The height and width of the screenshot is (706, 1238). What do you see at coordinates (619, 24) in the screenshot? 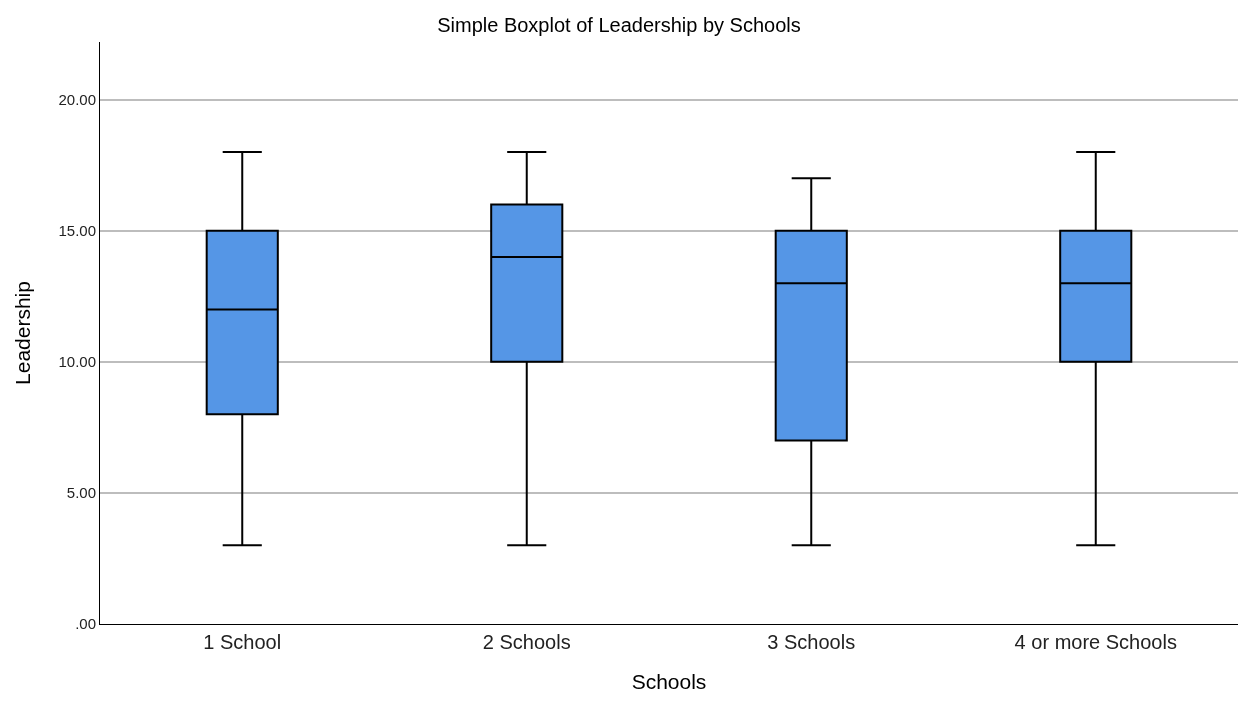
I see `chart-title: Simple Boxplot of Leadership by Schools` at bounding box center [619, 24].